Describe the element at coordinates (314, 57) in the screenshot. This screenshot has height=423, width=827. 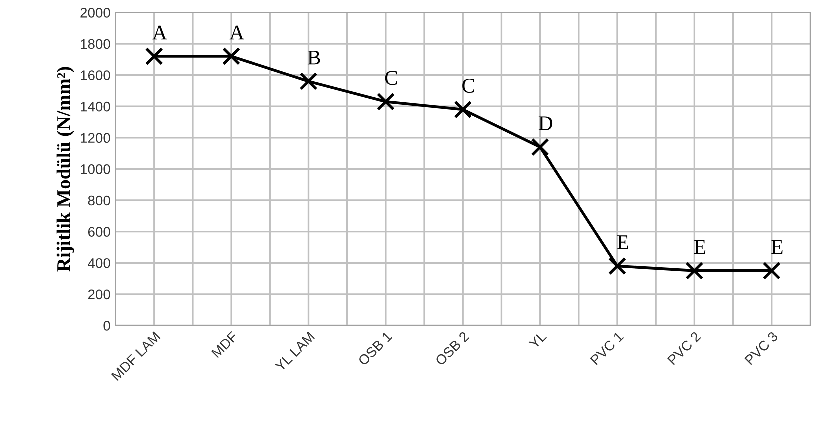
I see `annotation: B` at that location.